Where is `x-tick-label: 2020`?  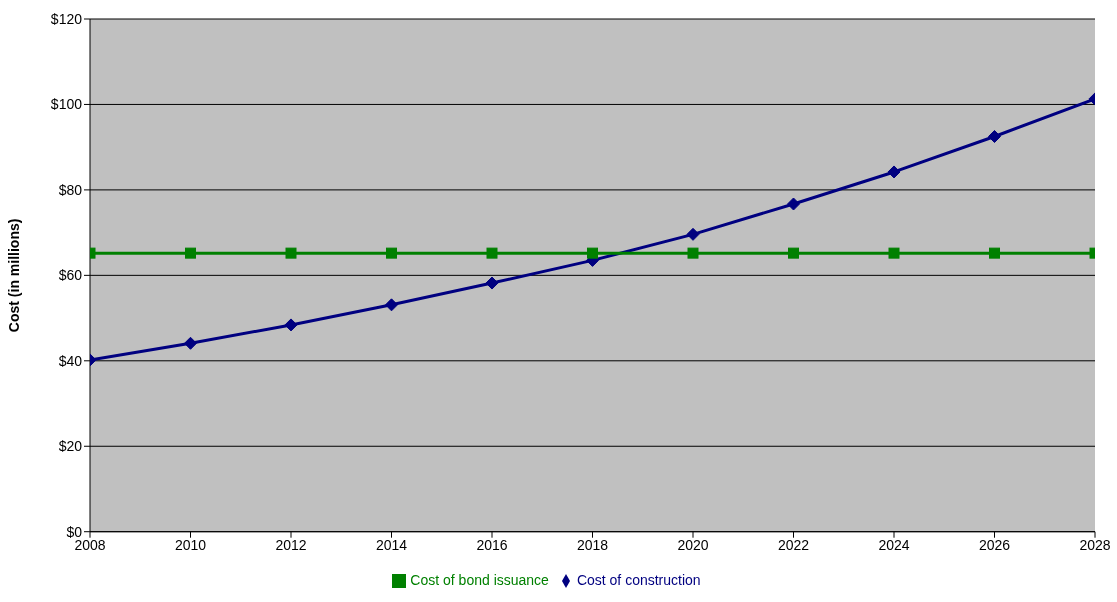 x-tick-label: 2020 is located at coordinates (693, 544).